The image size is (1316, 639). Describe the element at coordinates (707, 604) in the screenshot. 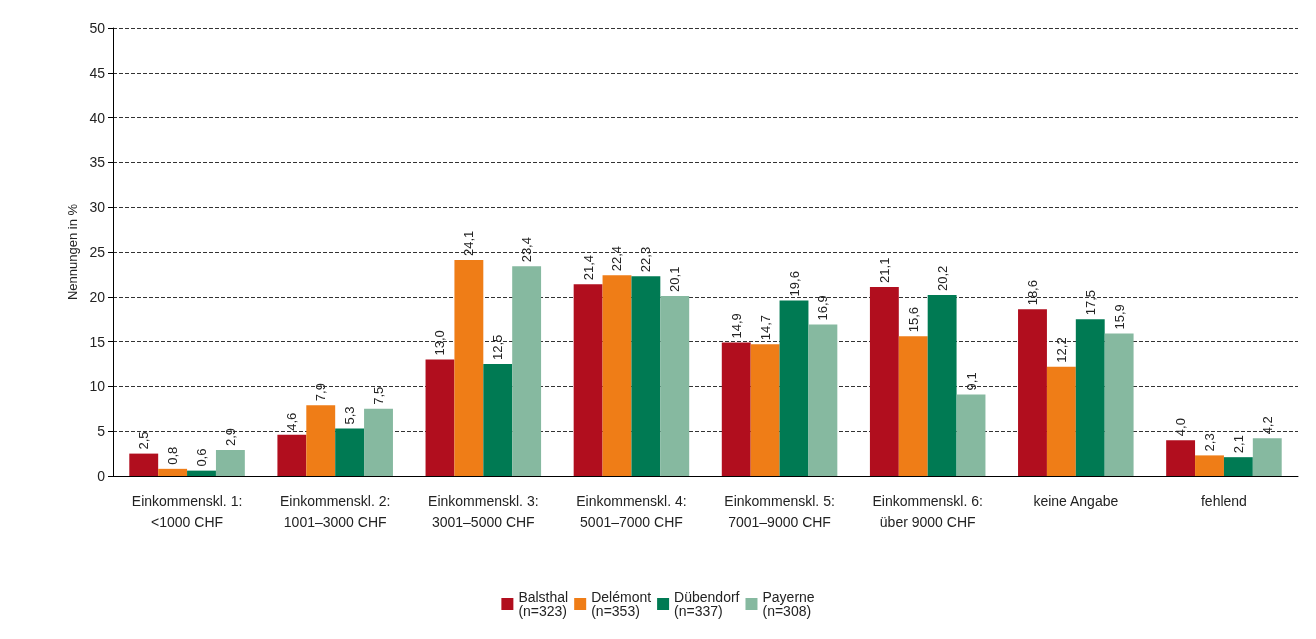

I see `legend-label: Dübendorf (n=337)` at that location.